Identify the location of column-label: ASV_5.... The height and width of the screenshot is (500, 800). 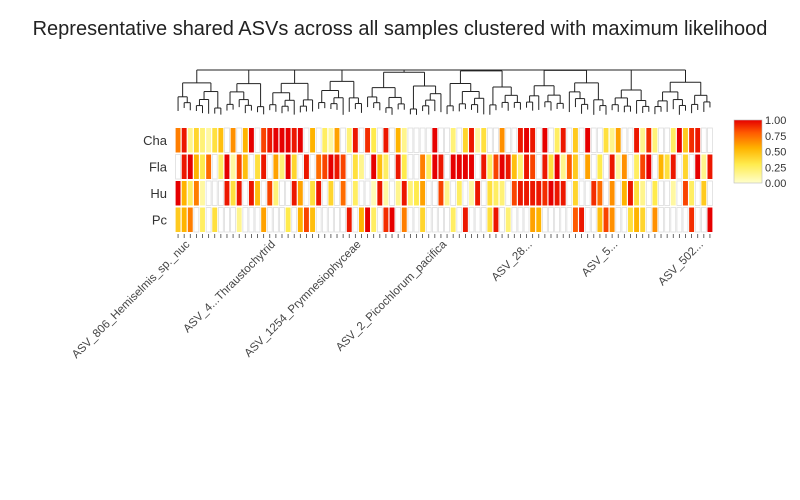
(600, 259).